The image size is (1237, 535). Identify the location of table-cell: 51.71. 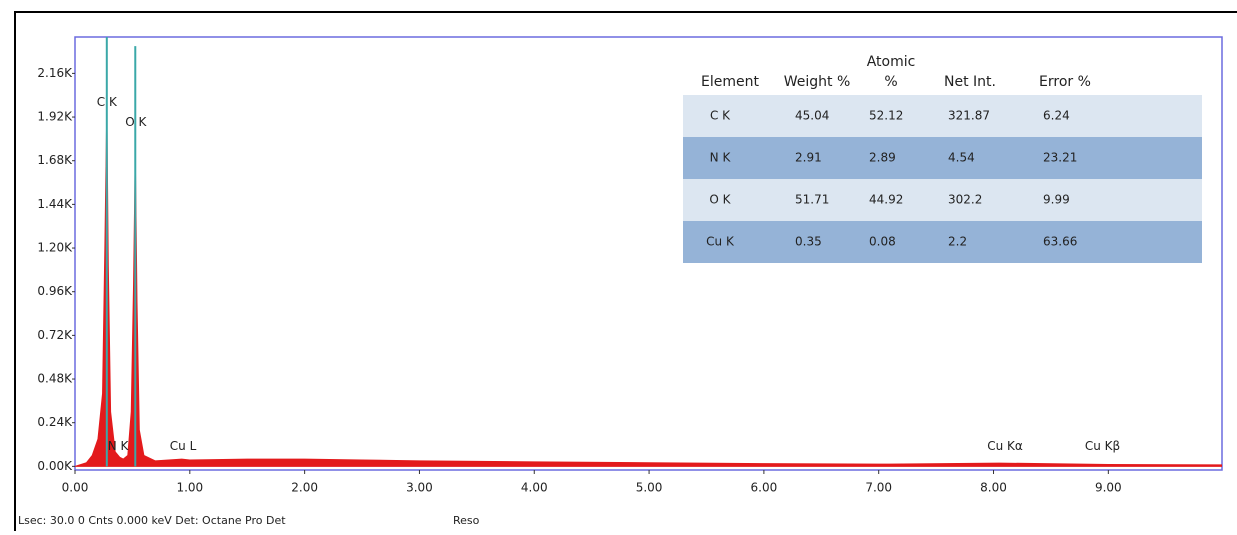
(812, 200).